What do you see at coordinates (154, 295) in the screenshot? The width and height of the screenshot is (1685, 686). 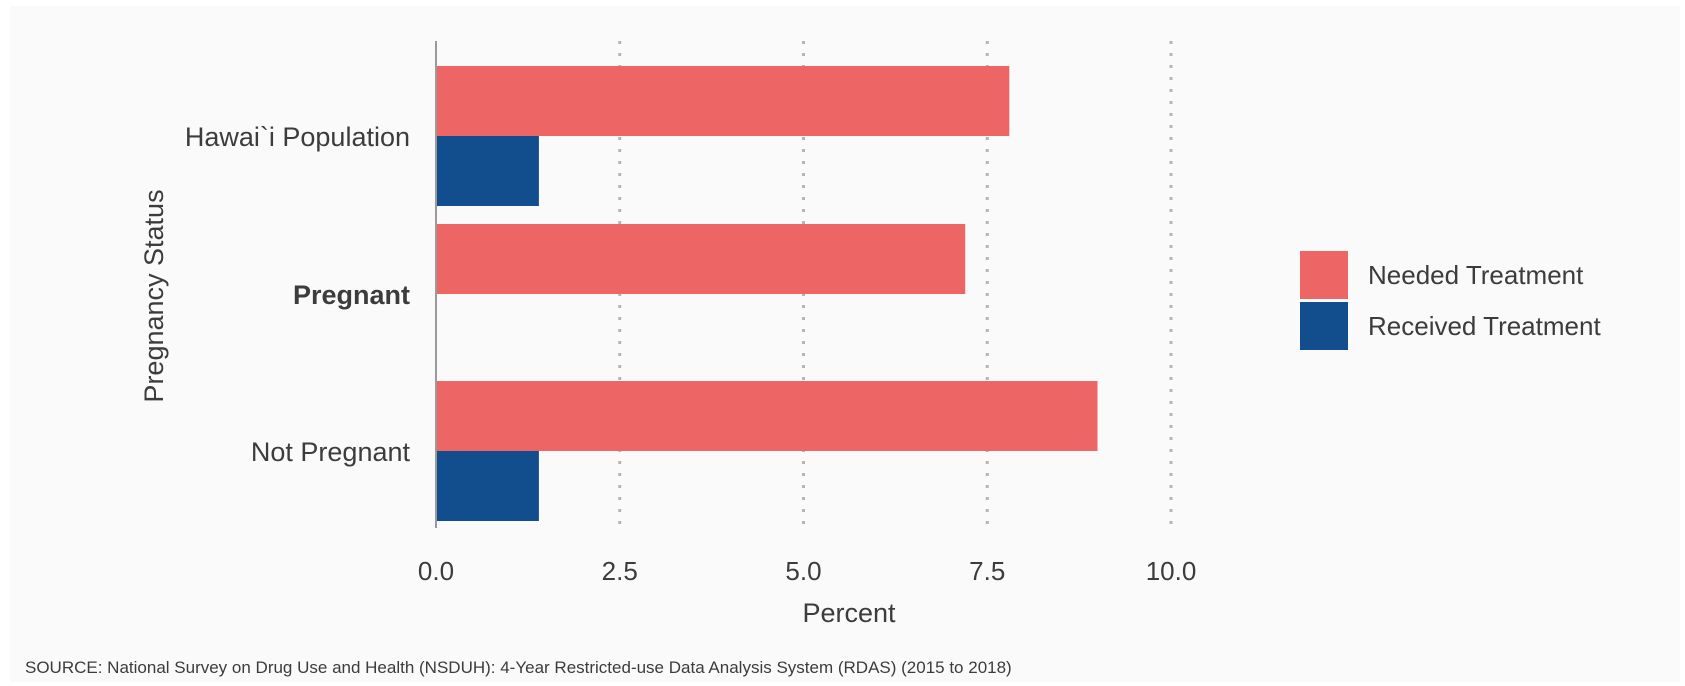 I see `y-axis-title: Pregnancy Status` at bounding box center [154, 295].